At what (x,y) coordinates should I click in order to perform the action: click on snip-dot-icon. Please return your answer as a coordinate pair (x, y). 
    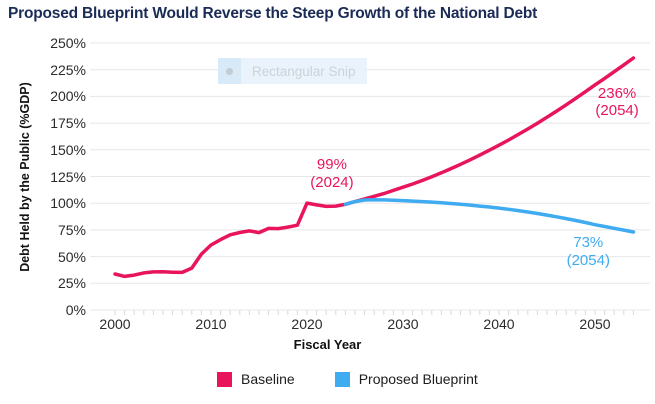
    Looking at the image, I should click on (229, 71).